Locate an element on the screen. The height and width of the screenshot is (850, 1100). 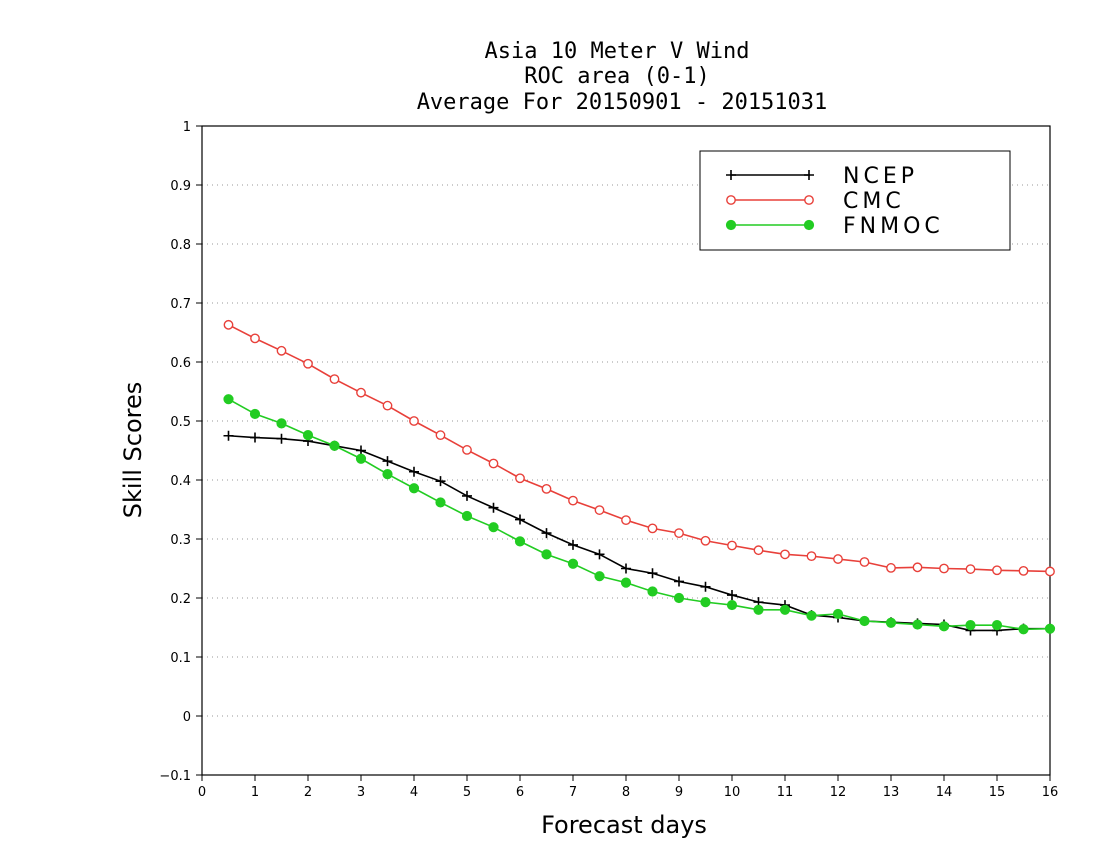
y-tick-label: 1 is located at coordinates (187, 127).